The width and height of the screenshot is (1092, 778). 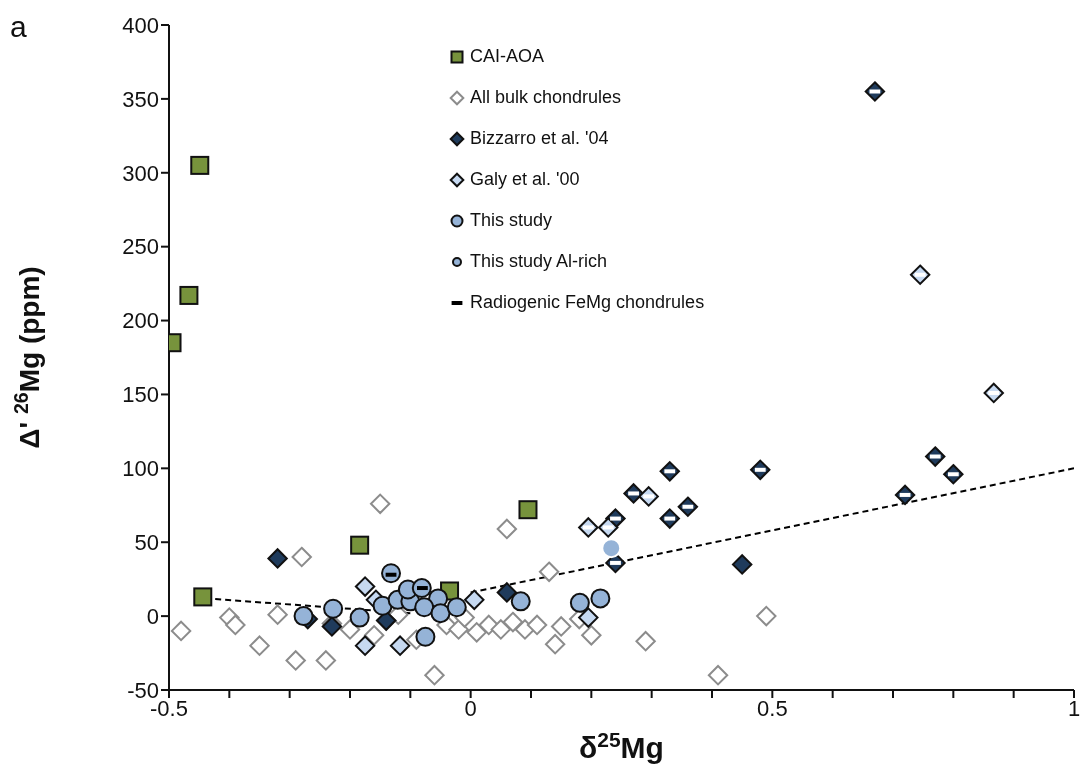 What do you see at coordinates (140, 469) in the screenshot?
I see `y-tick-label: 100` at bounding box center [140, 469].